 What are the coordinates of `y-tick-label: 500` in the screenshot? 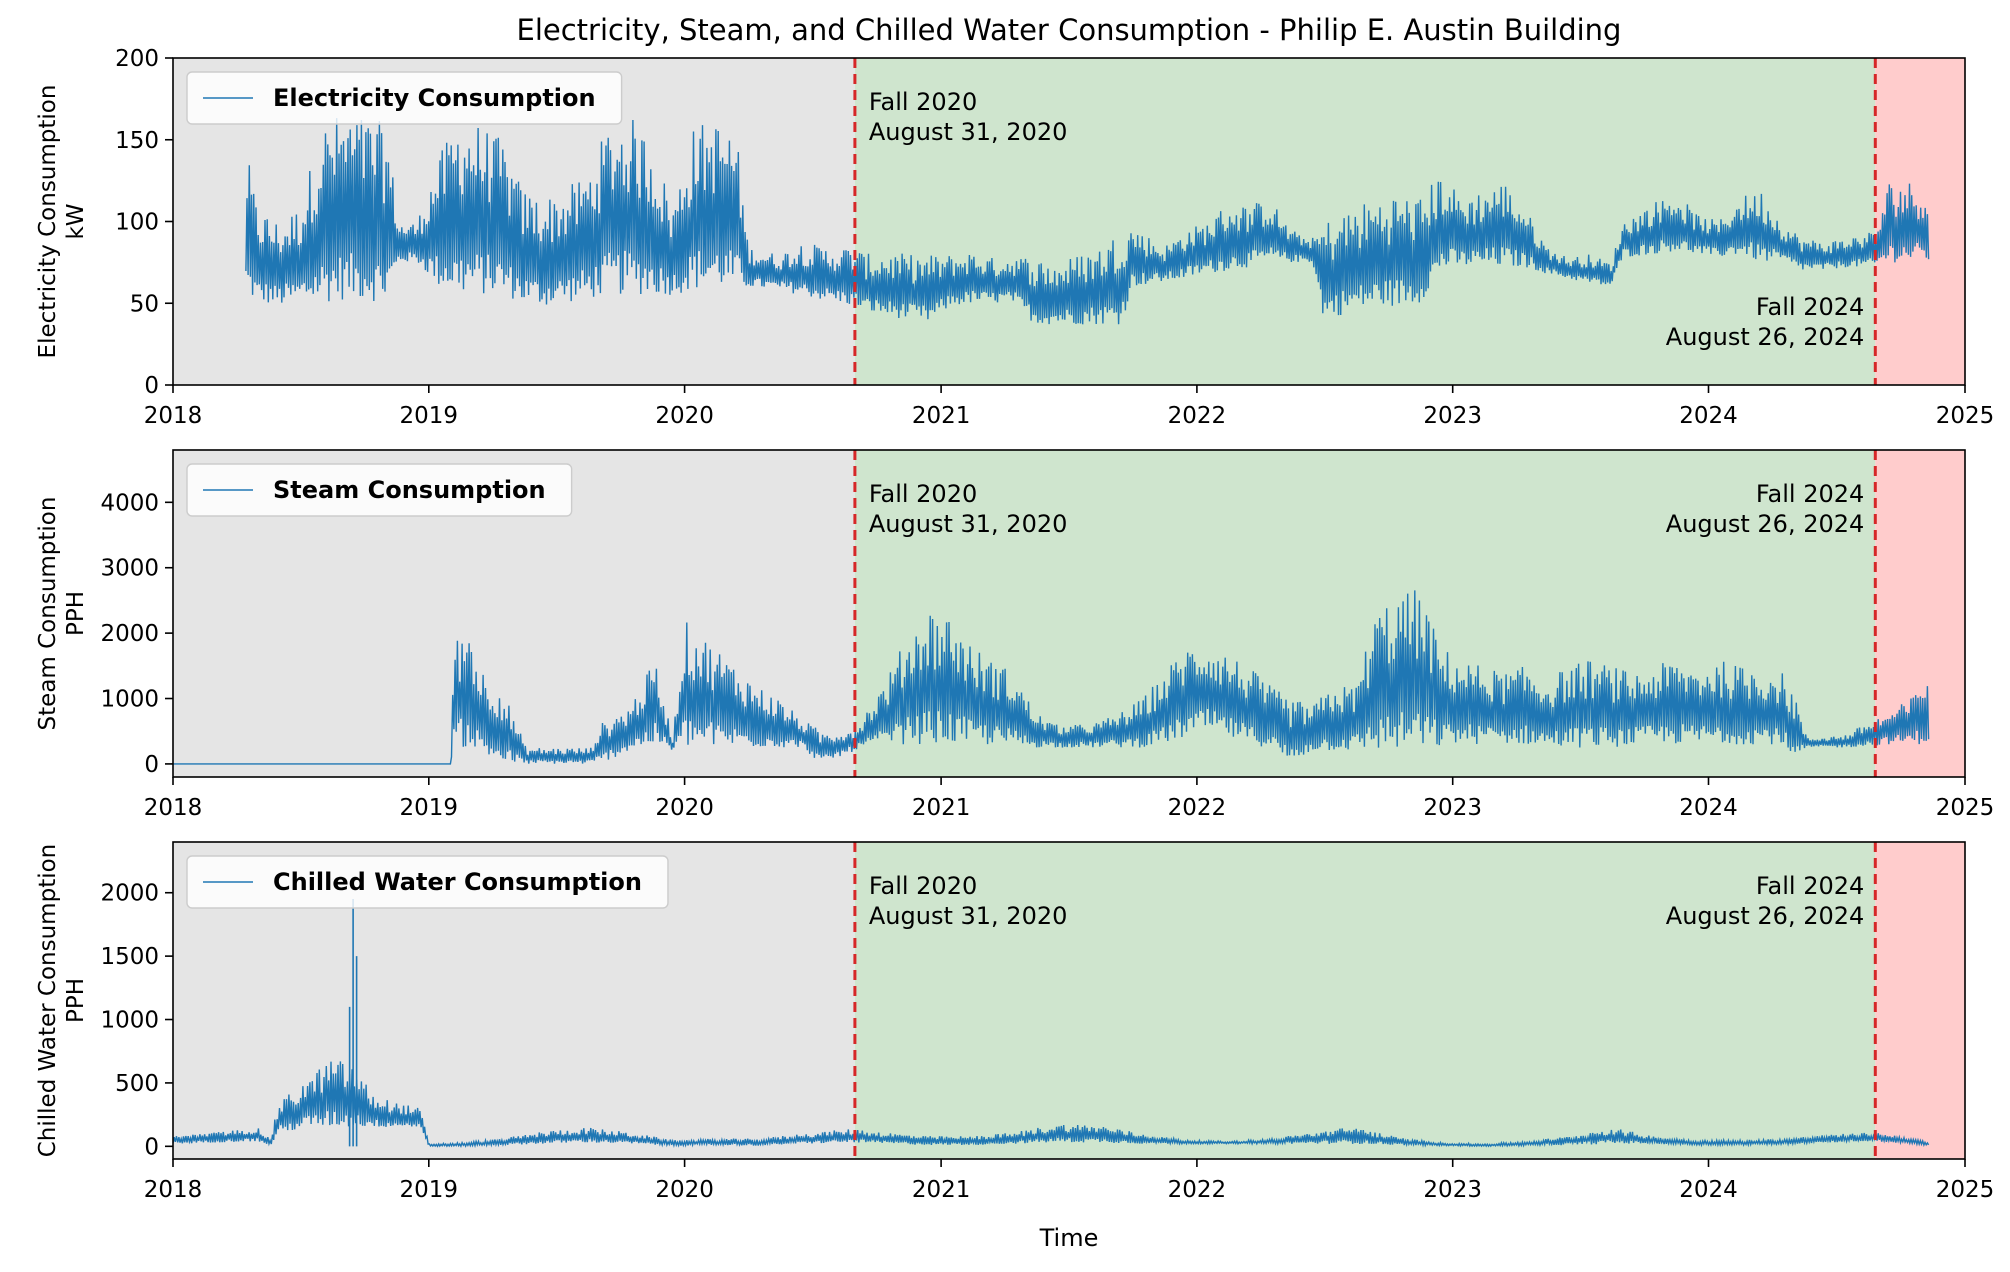 It's located at (137, 1084).